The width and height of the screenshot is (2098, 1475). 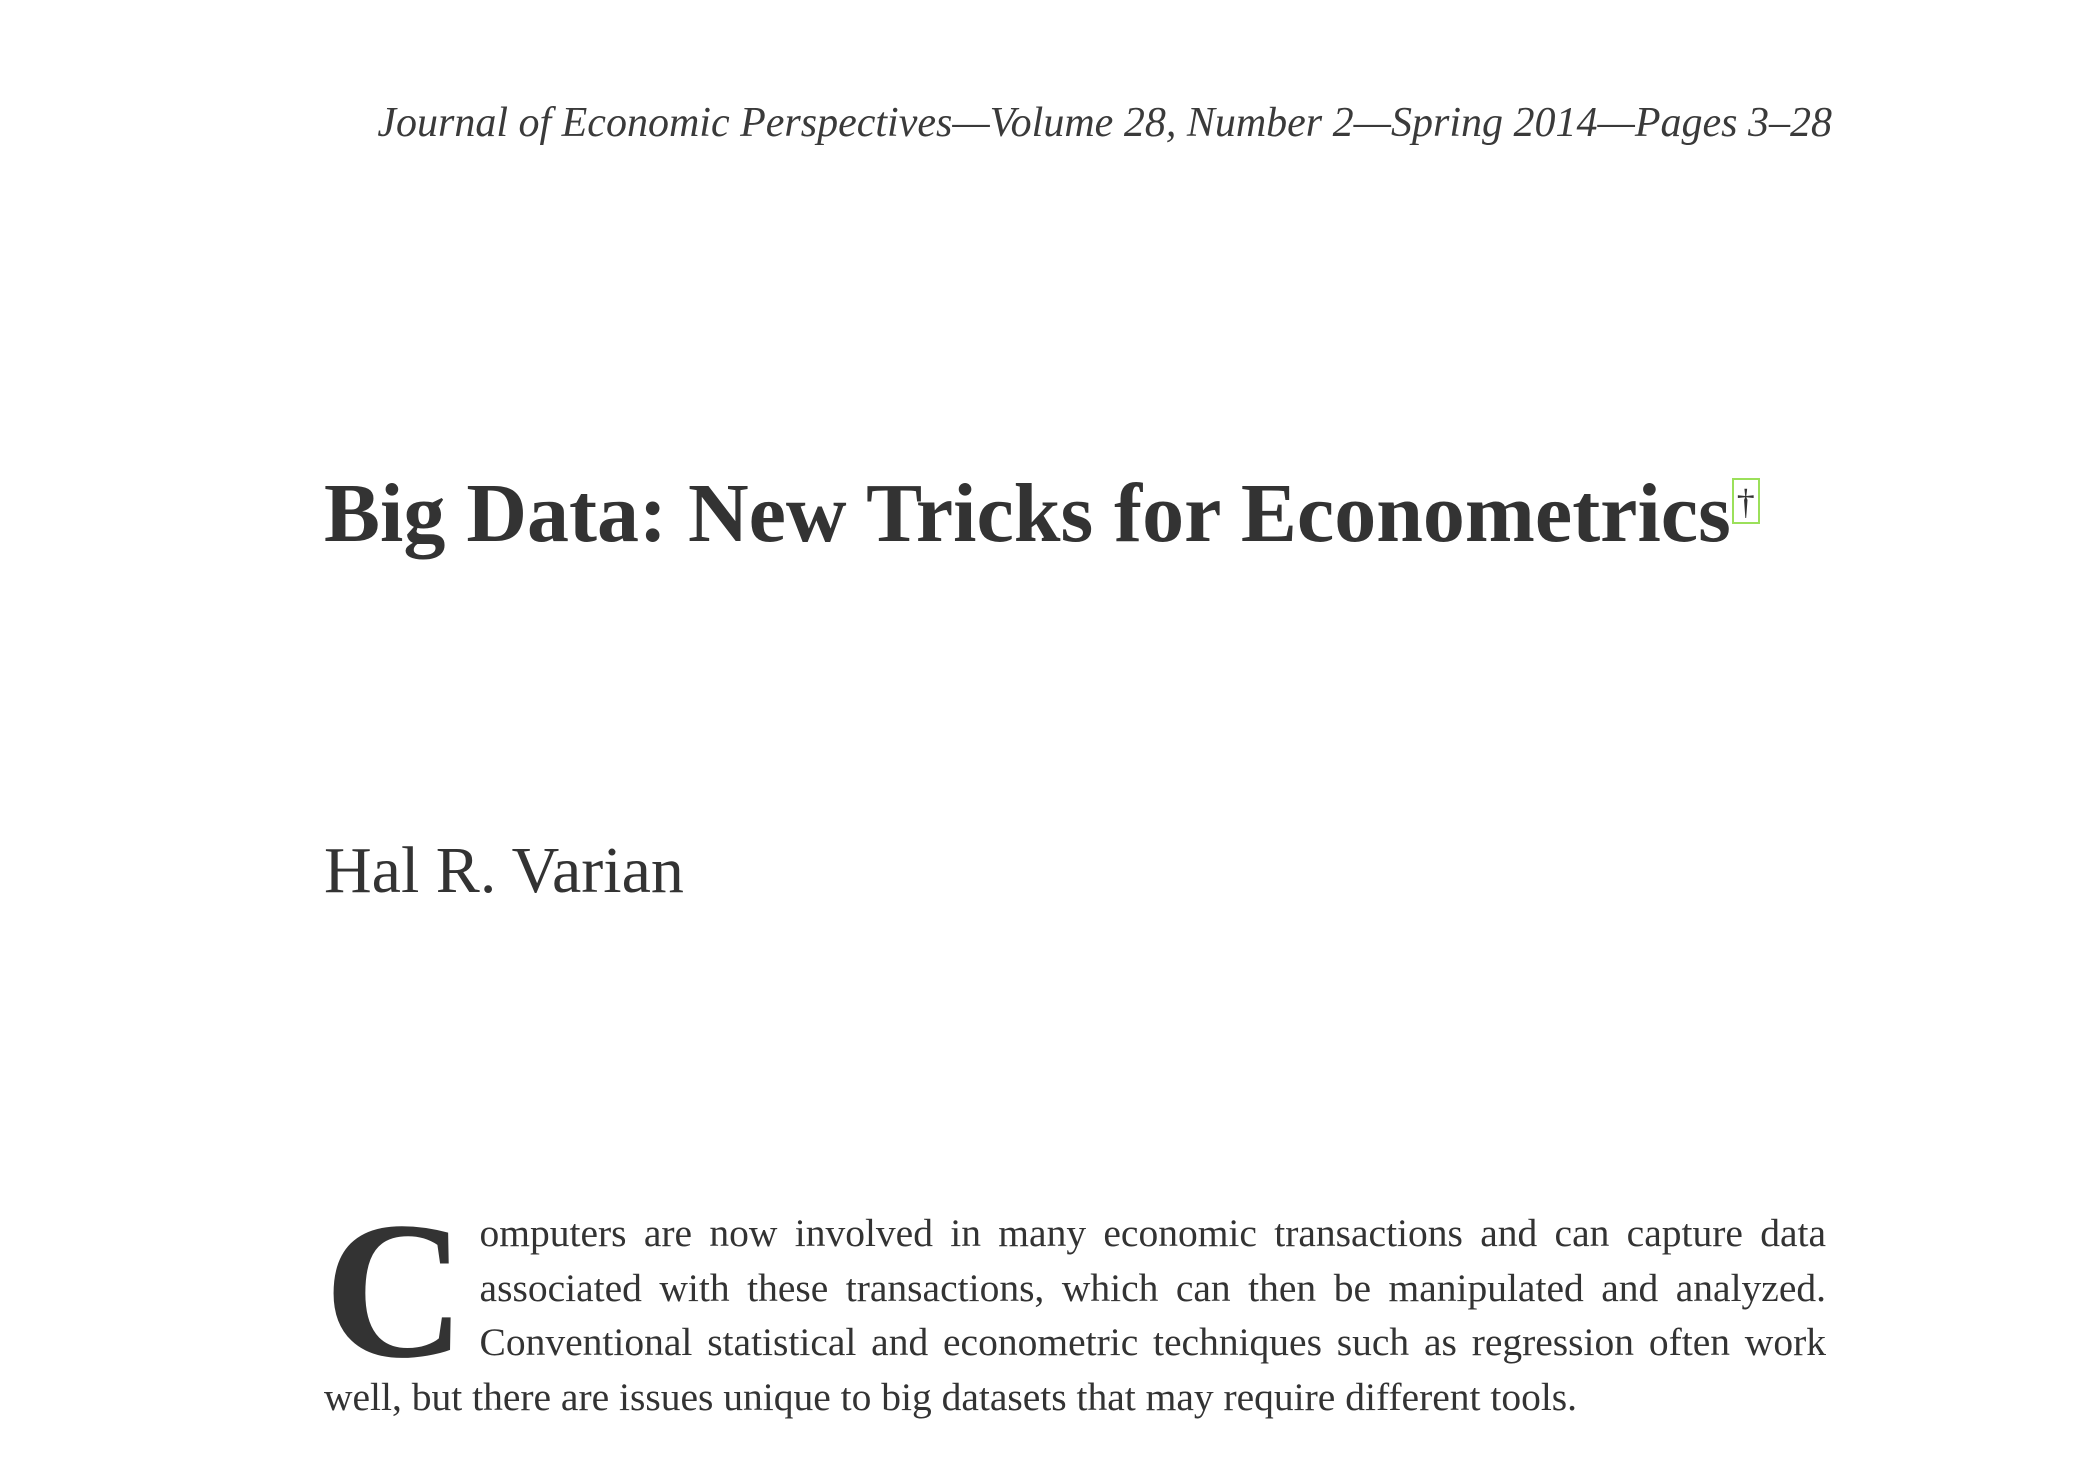 What do you see at coordinates (504, 870) in the screenshot?
I see `author-name: Hal R. Varian` at bounding box center [504, 870].